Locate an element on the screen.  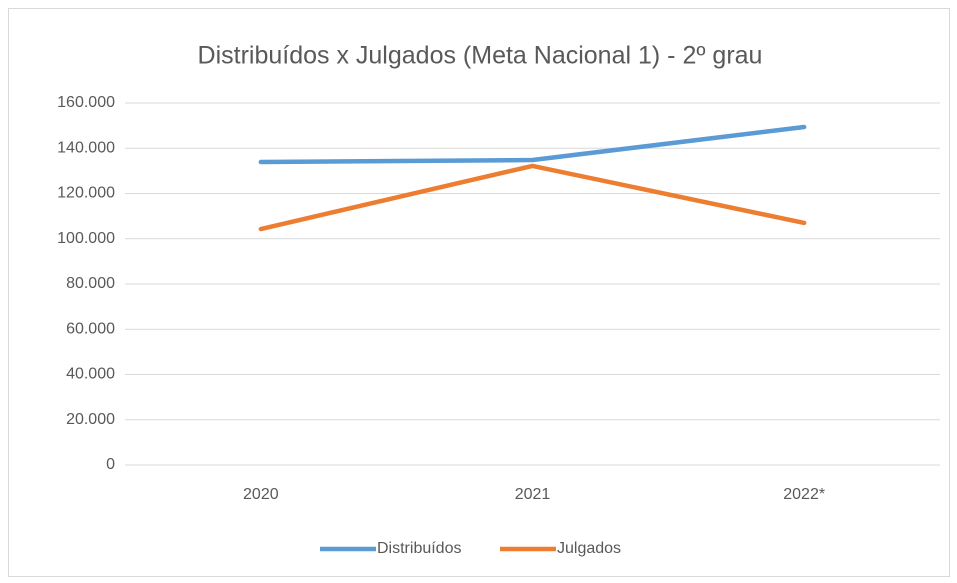
y-tick-label: 140.000 is located at coordinates (86, 147).